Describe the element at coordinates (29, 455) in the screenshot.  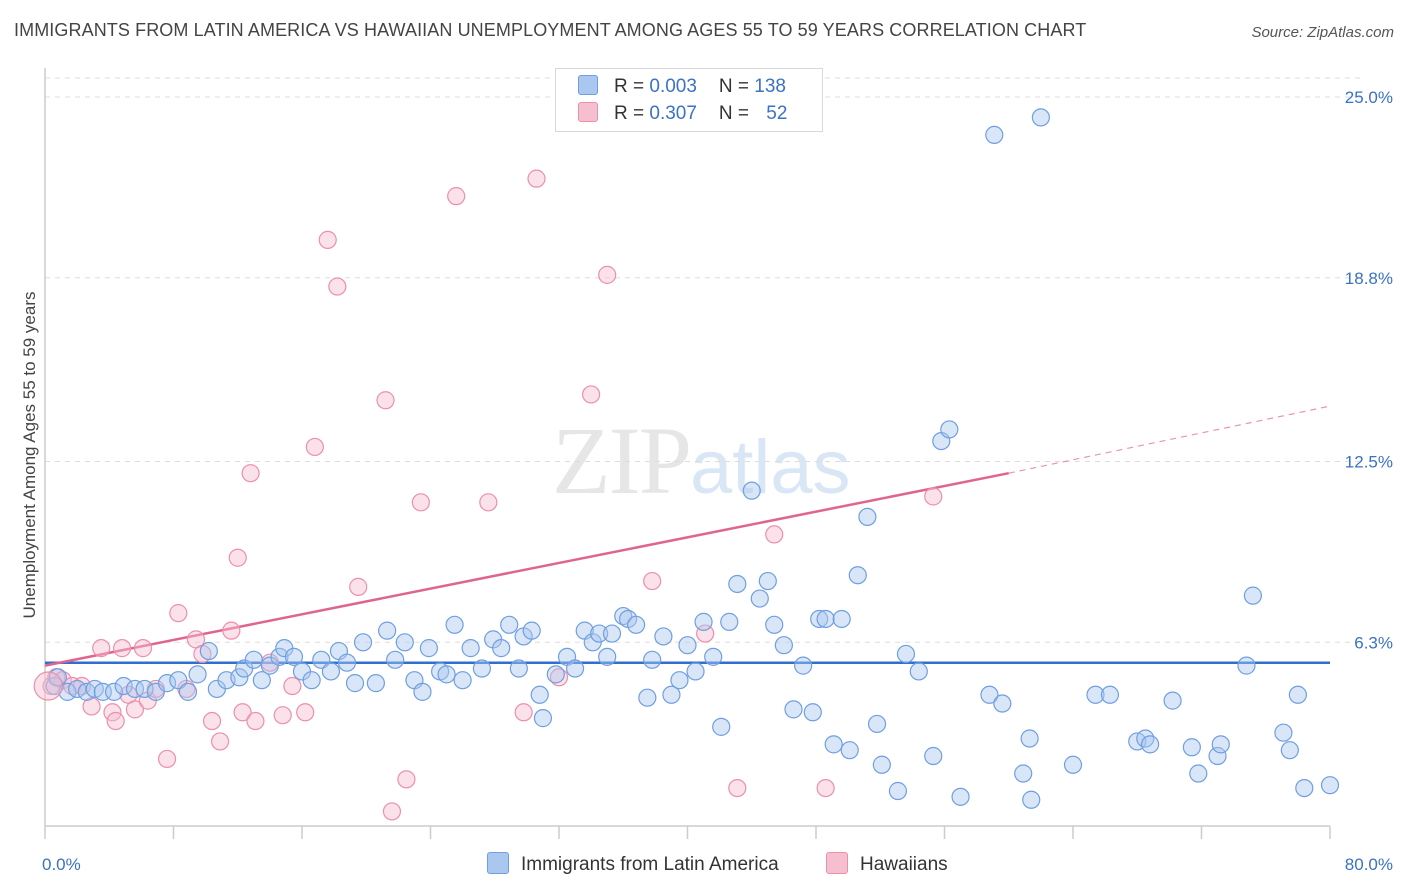
I see `y-axis-label: Unemployment Among Ages 55 to 59 years` at that location.